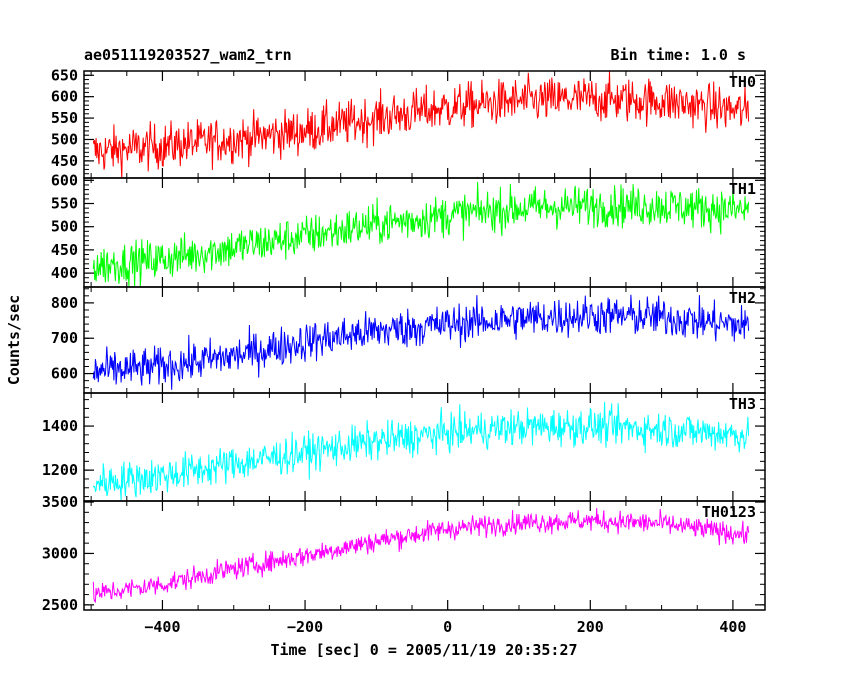 This screenshot has height=680, width=850. What do you see at coordinates (64, 75) in the screenshot?
I see `y-tick-label: 650` at bounding box center [64, 75].